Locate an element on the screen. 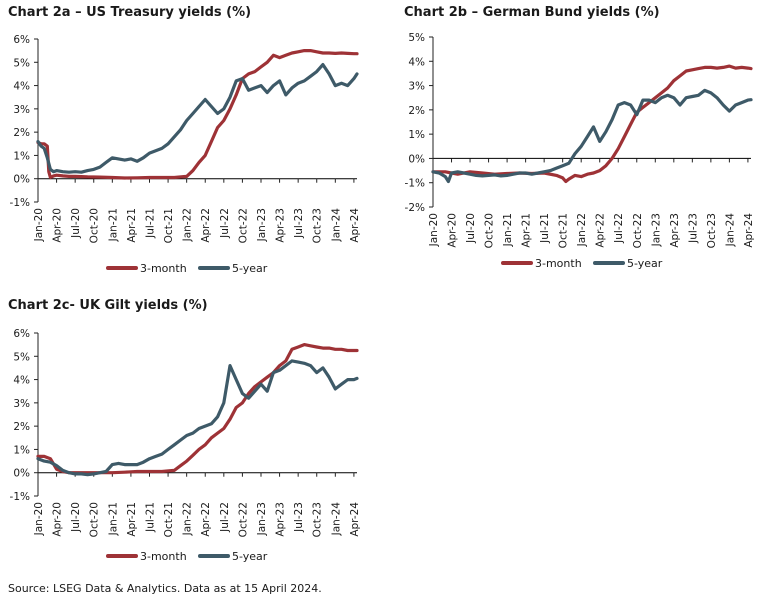  chart-2a-title: Chart 2a – US Treasury yields (%) is located at coordinates (130, 12).